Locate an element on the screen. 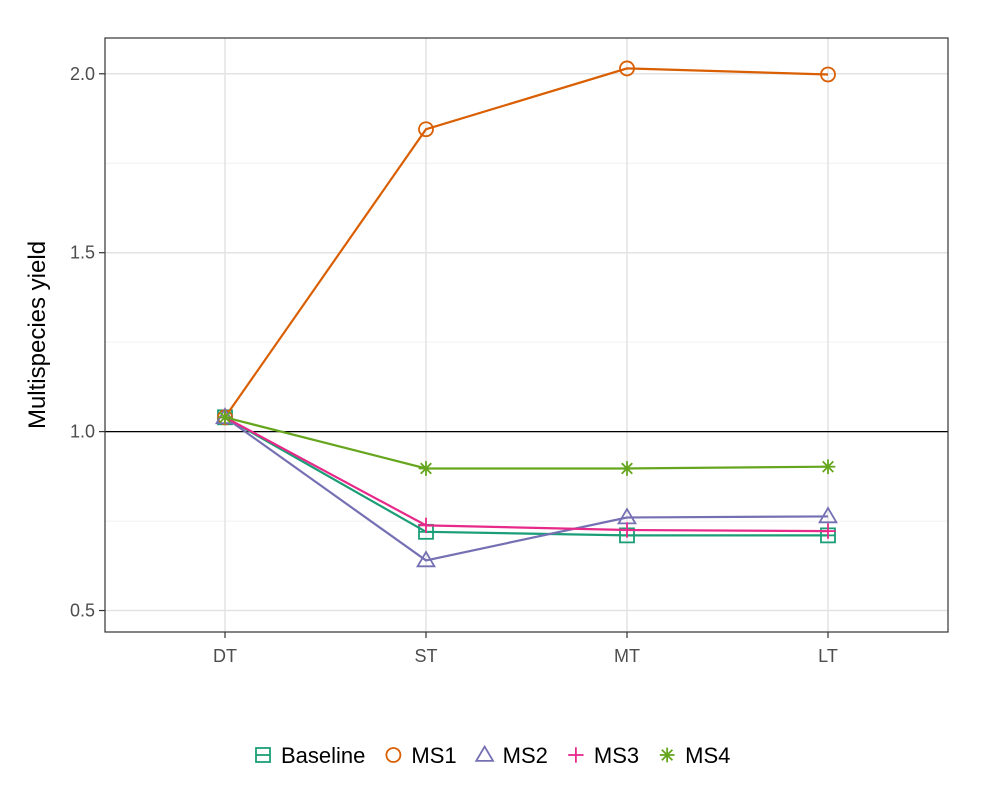 This screenshot has width=992, height=792. y-axis-title: Multispecies yield is located at coordinates (37, 335).